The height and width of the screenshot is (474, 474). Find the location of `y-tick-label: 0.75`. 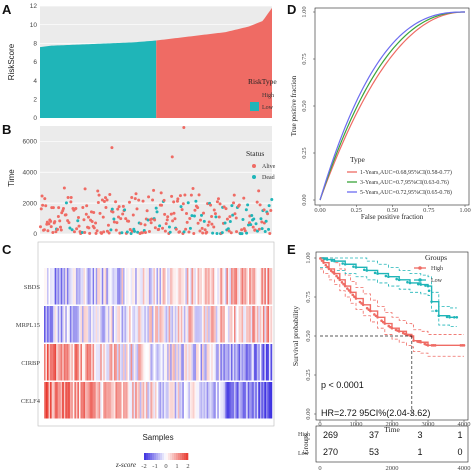

y-tick-label: 0.75 is located at coordinates (308, 296).